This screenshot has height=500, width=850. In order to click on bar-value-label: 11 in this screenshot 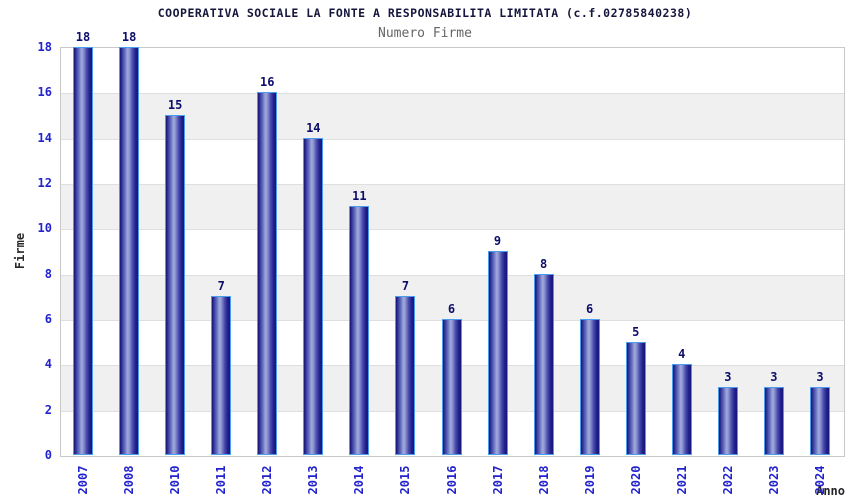, I will do `click(359, 195)`.